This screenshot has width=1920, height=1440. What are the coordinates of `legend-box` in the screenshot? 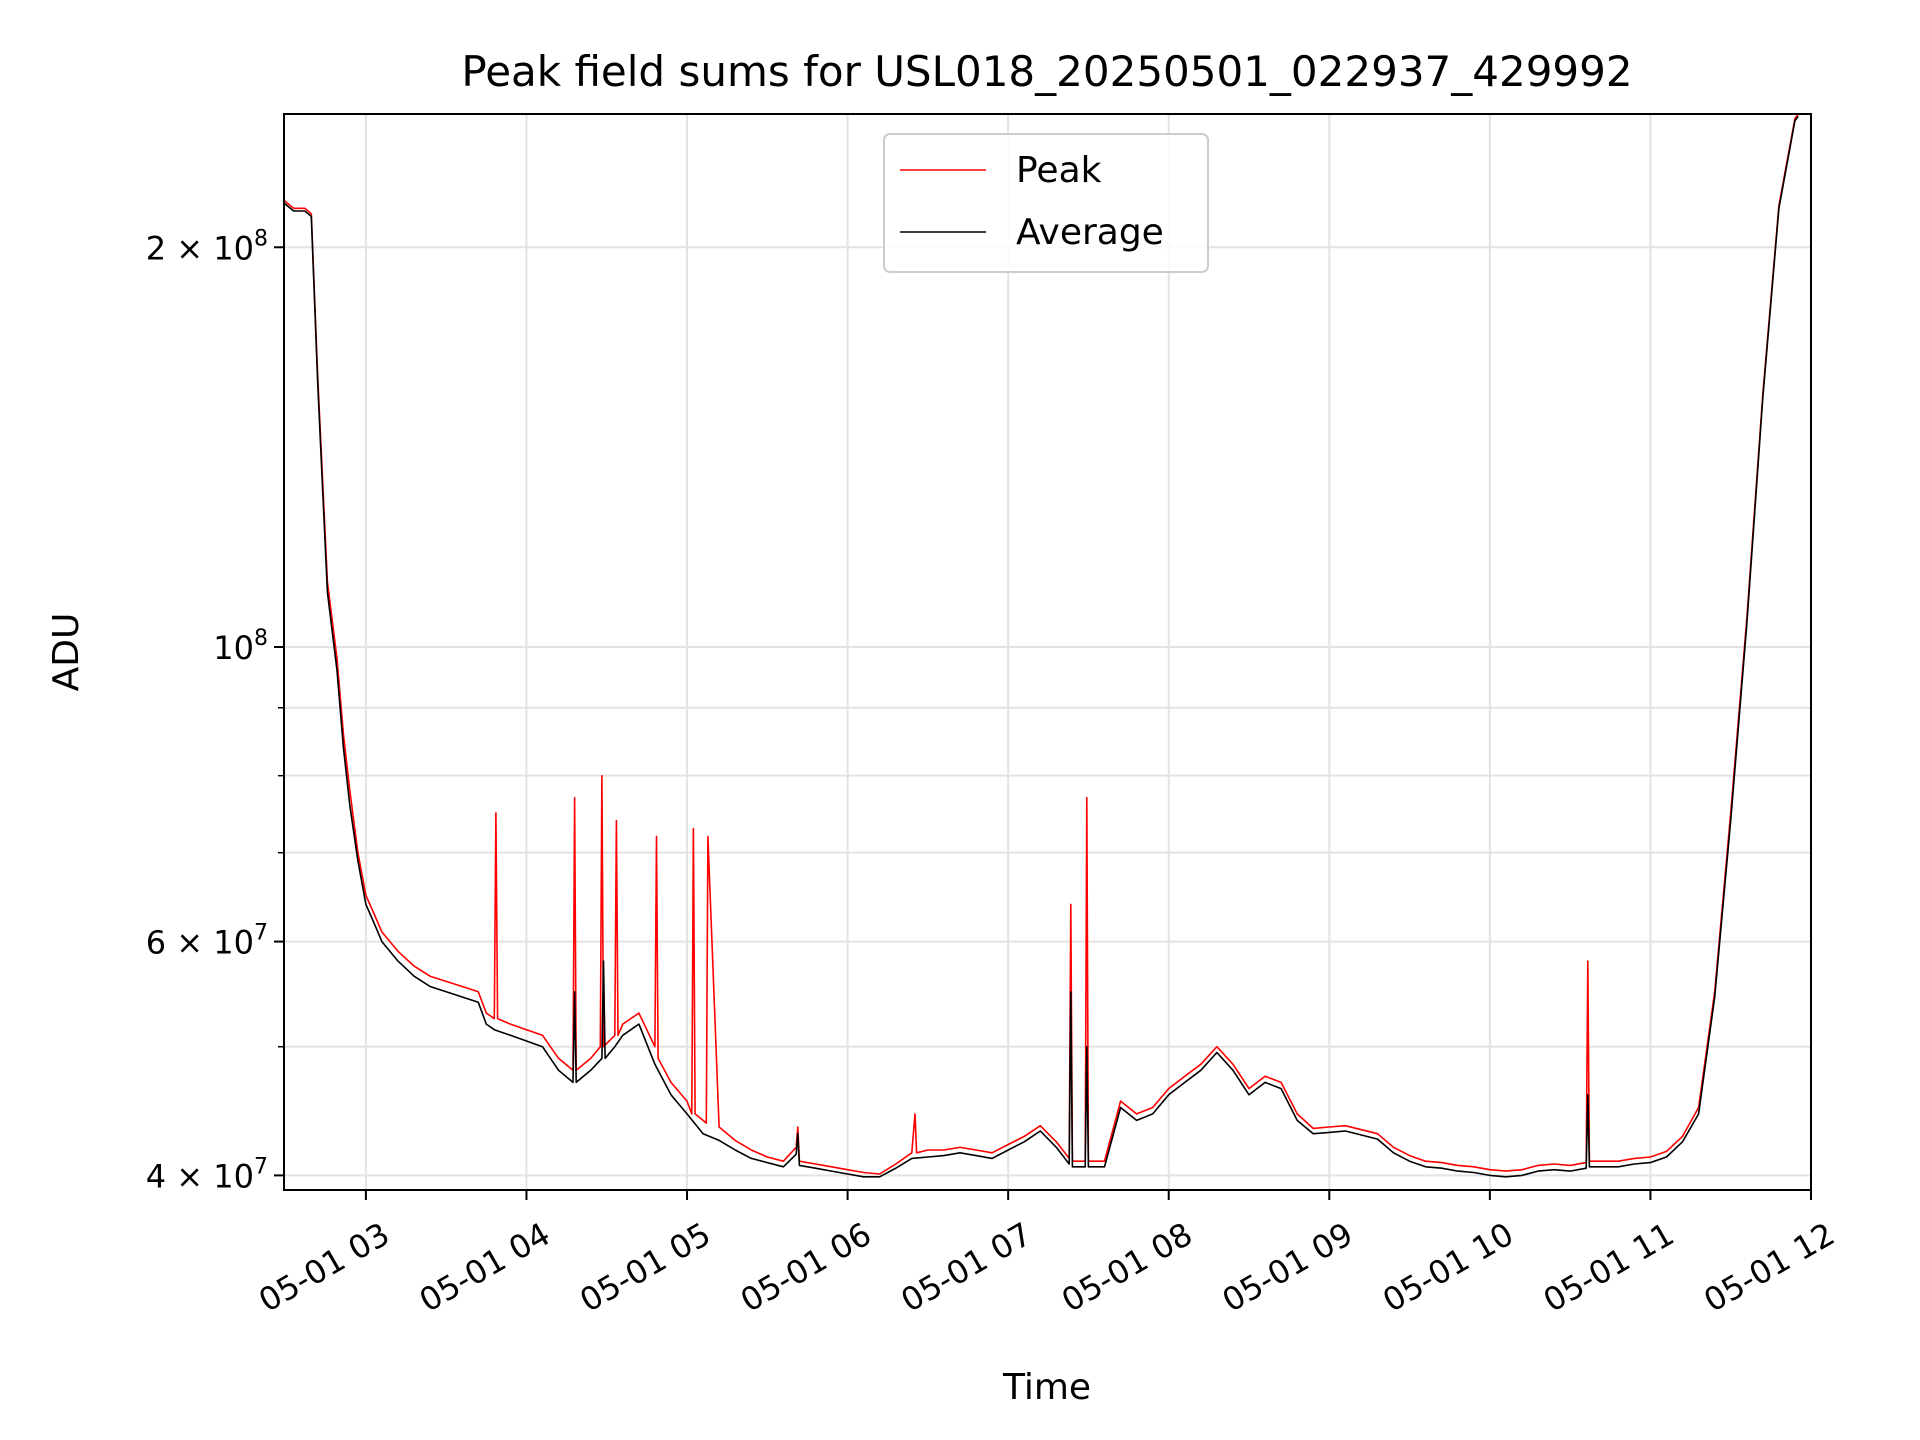 It's located at (1046, 203).